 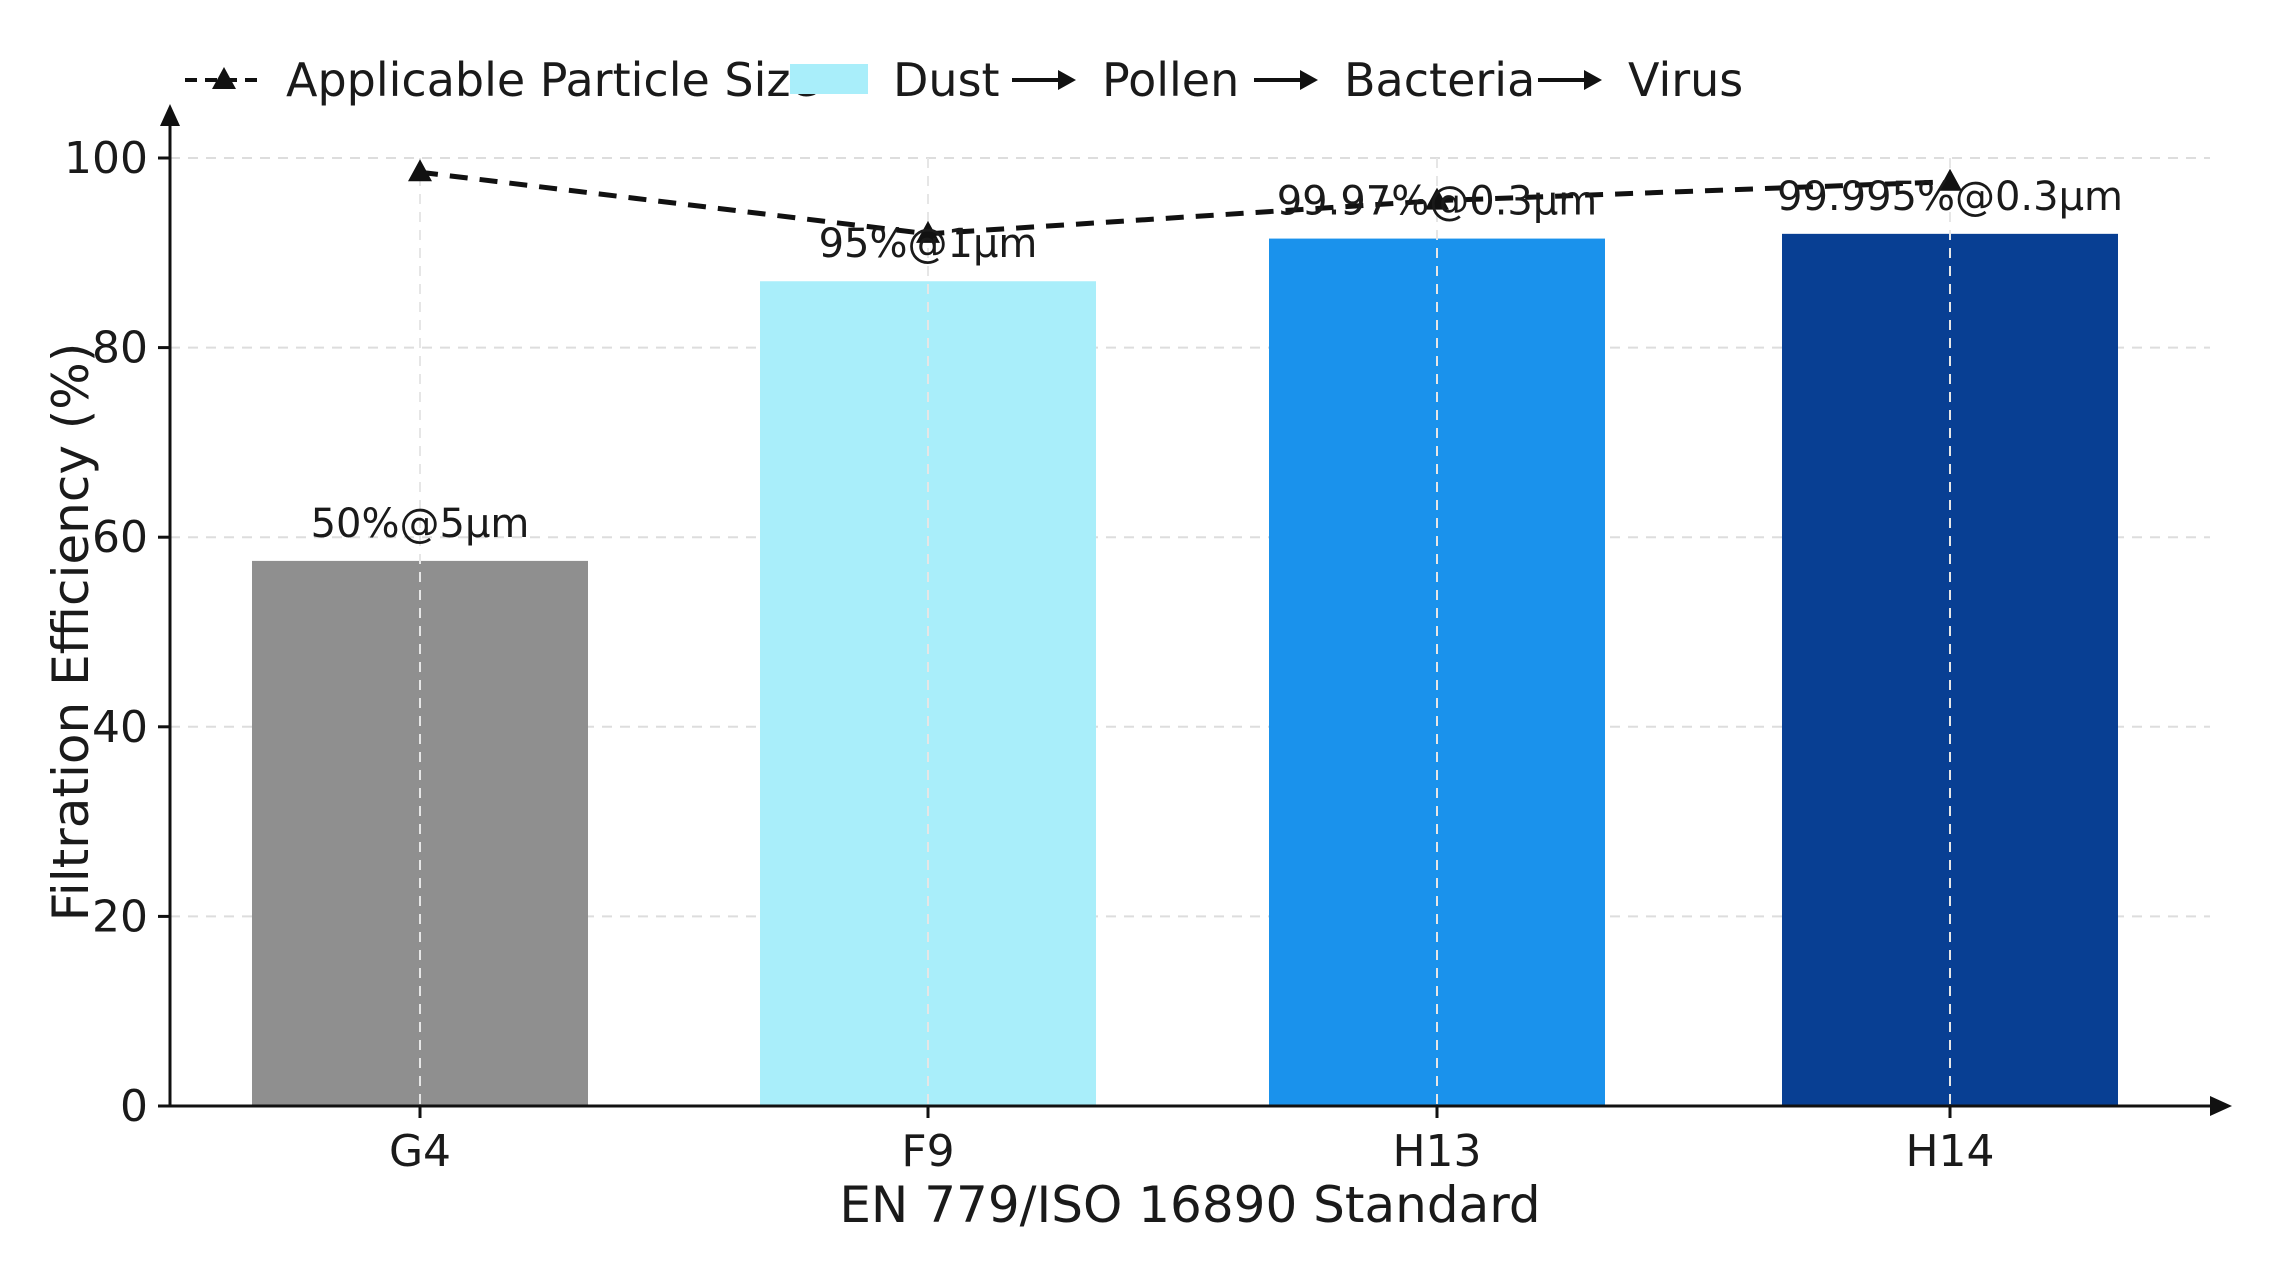 What do you see at coordinates (829, 79) in the screenshot?
I see `legend-patch-swatch` at bounding box center [829, 79].